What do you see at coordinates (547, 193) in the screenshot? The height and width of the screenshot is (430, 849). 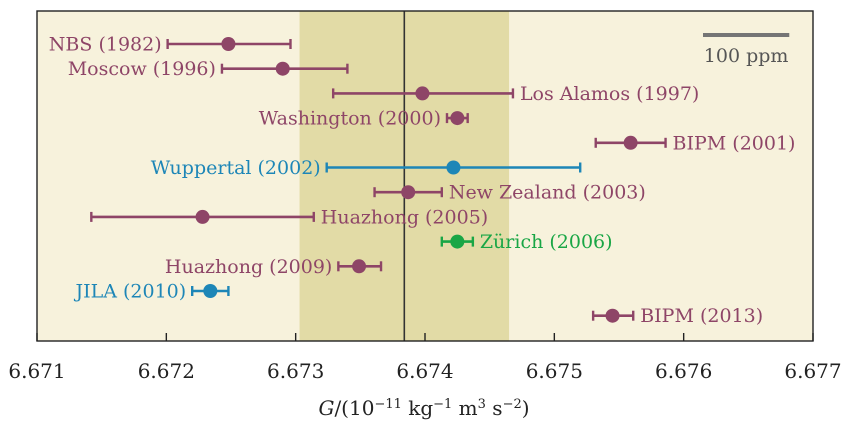 I see `point-label: New Zealand (2003)` at bounding box center [547, 193].